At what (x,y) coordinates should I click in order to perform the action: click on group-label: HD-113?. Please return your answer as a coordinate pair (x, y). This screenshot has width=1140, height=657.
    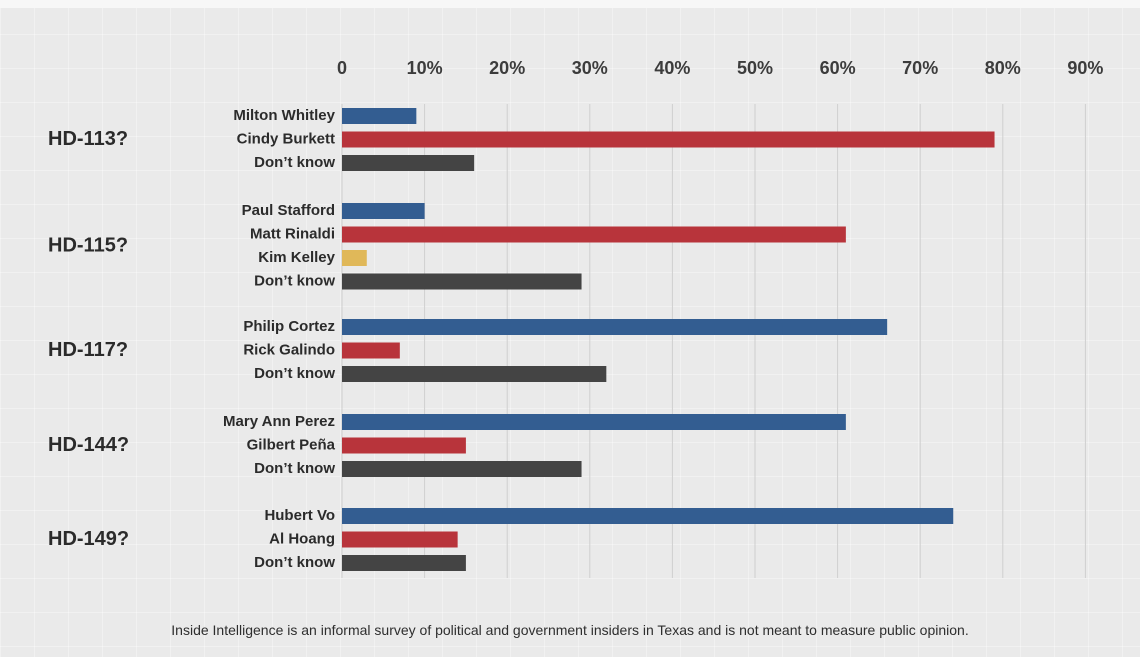
    Looking at the image, I should click on (88, 139).